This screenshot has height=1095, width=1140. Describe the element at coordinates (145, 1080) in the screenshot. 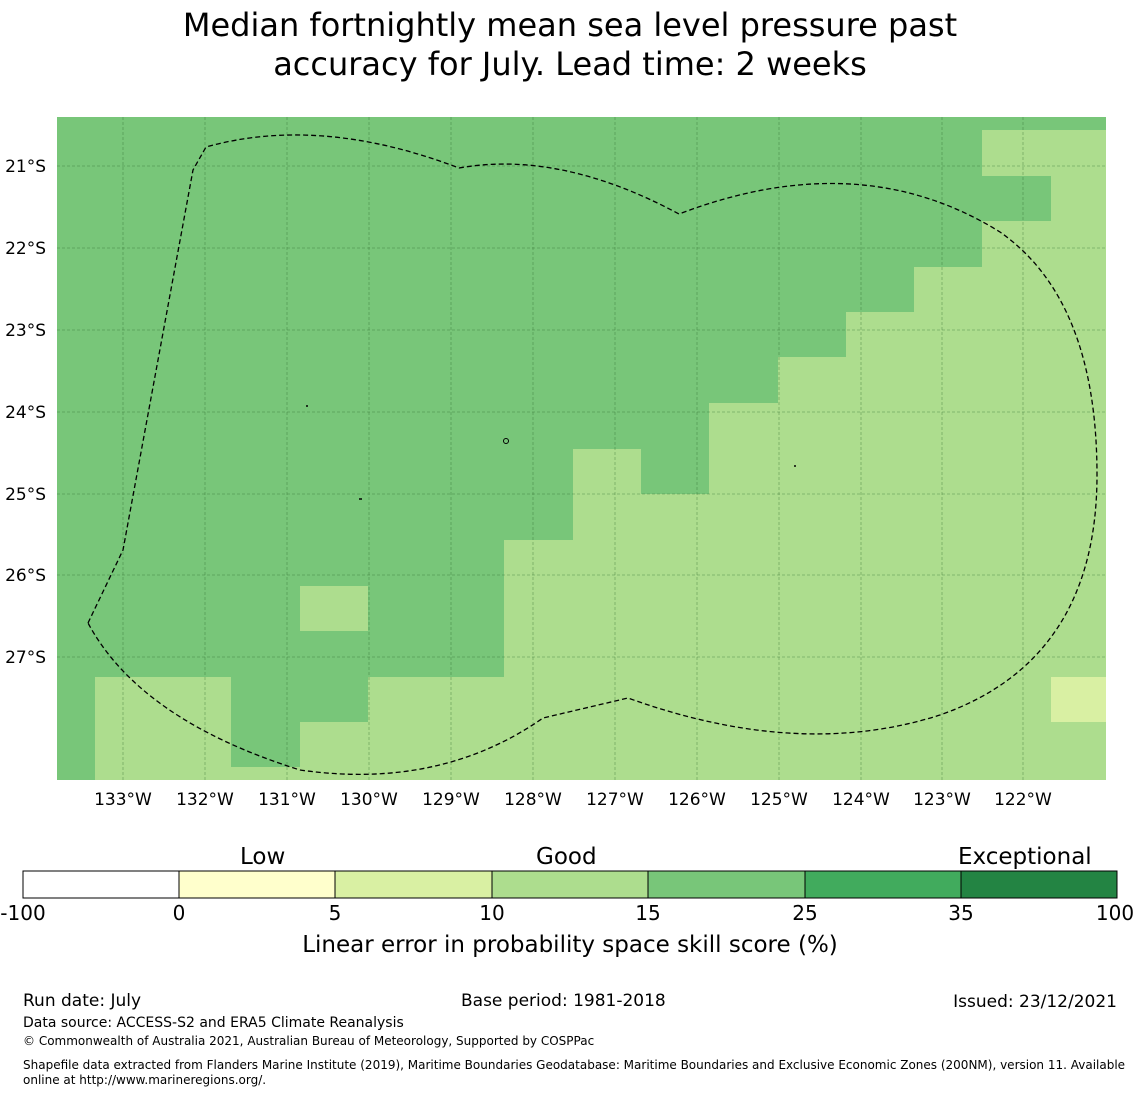

I see `shapefile-credit-line-2: online at http://www.marineregions.org/.` at that location.